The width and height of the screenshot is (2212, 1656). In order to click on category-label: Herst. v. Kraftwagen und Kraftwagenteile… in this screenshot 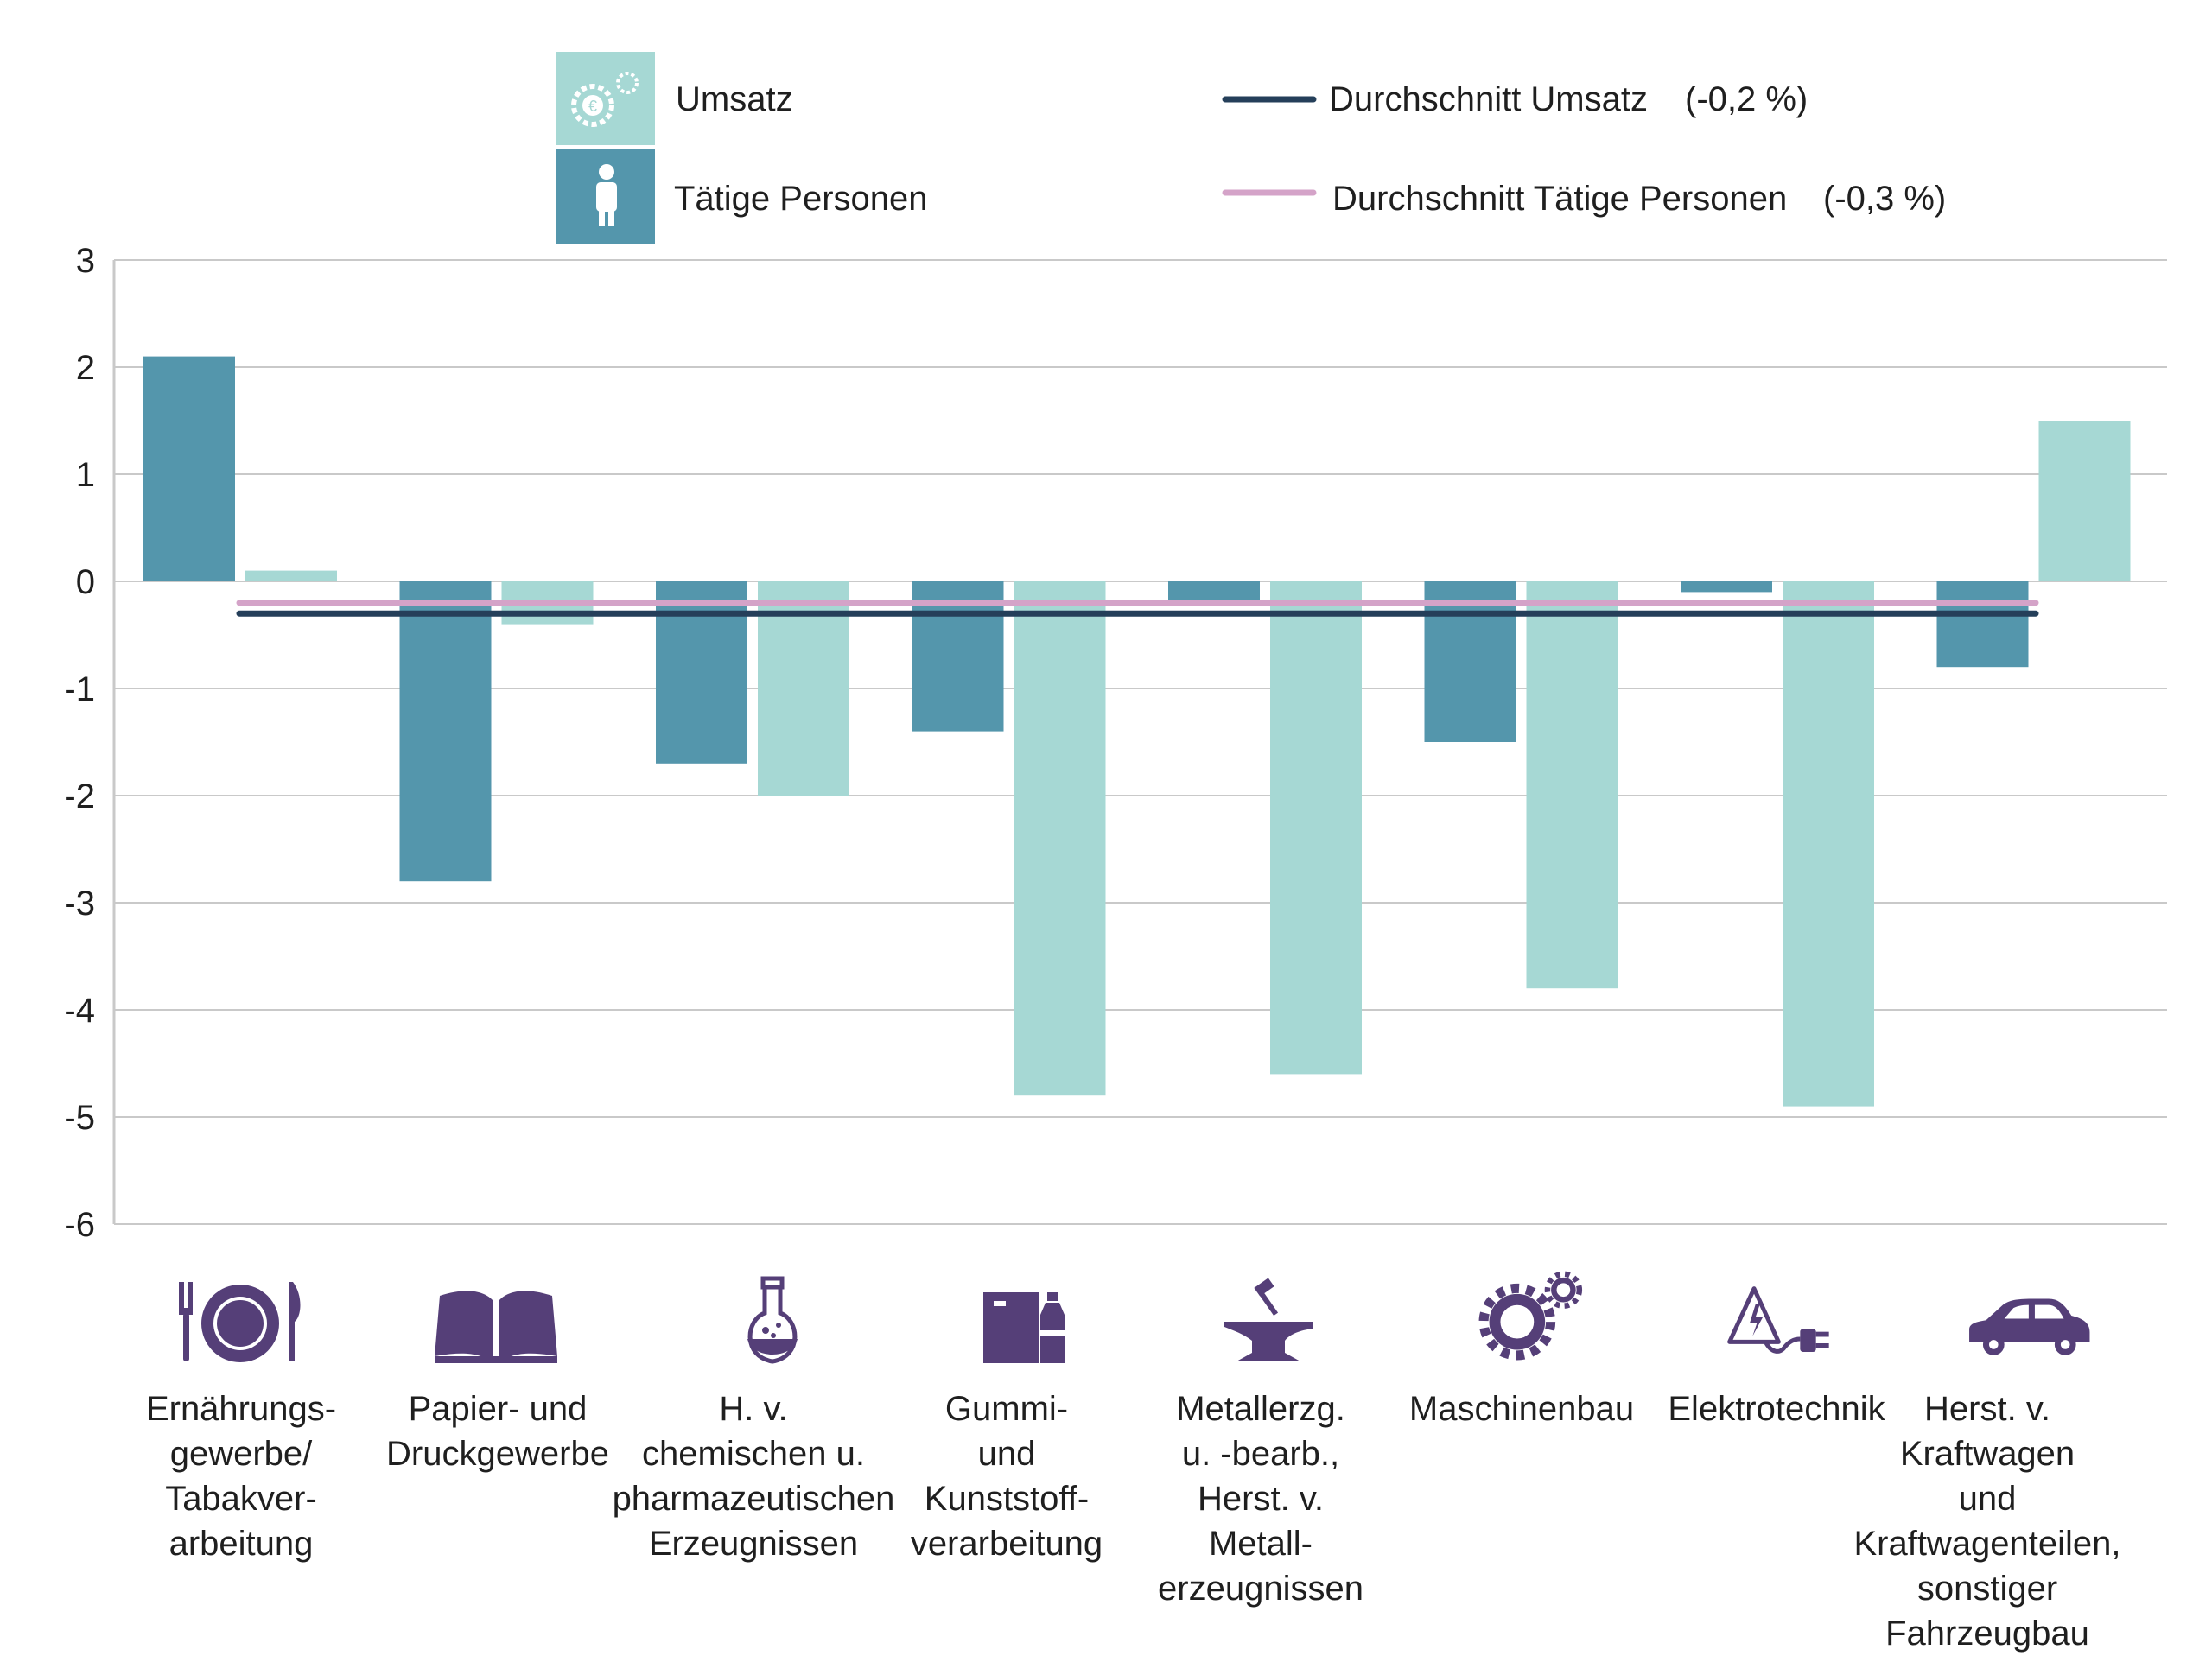, I will do `click(1987, 1521)`.